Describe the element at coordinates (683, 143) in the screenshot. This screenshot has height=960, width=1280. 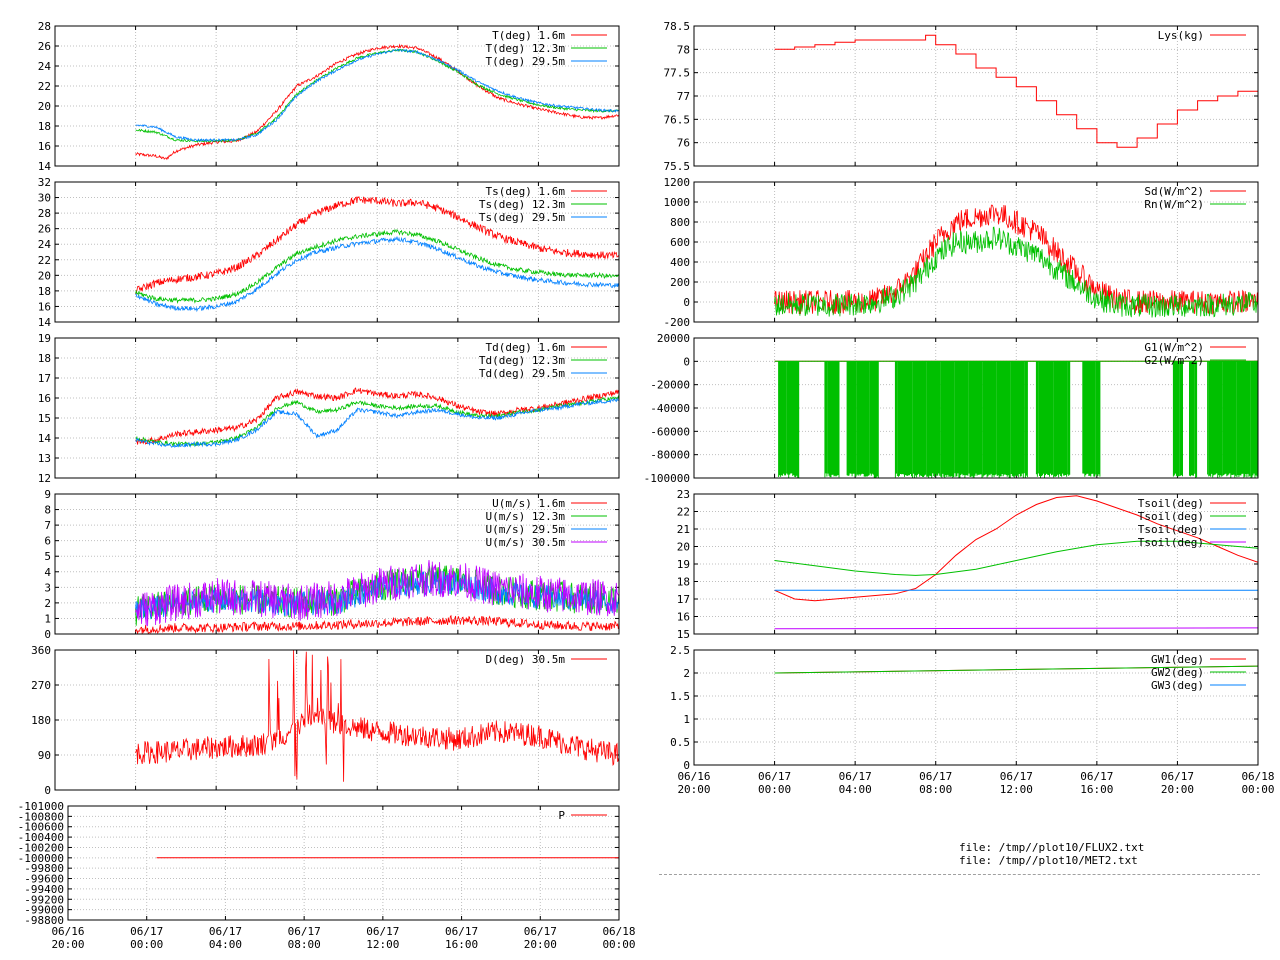
I see `y-tick-label: 76` at that location.